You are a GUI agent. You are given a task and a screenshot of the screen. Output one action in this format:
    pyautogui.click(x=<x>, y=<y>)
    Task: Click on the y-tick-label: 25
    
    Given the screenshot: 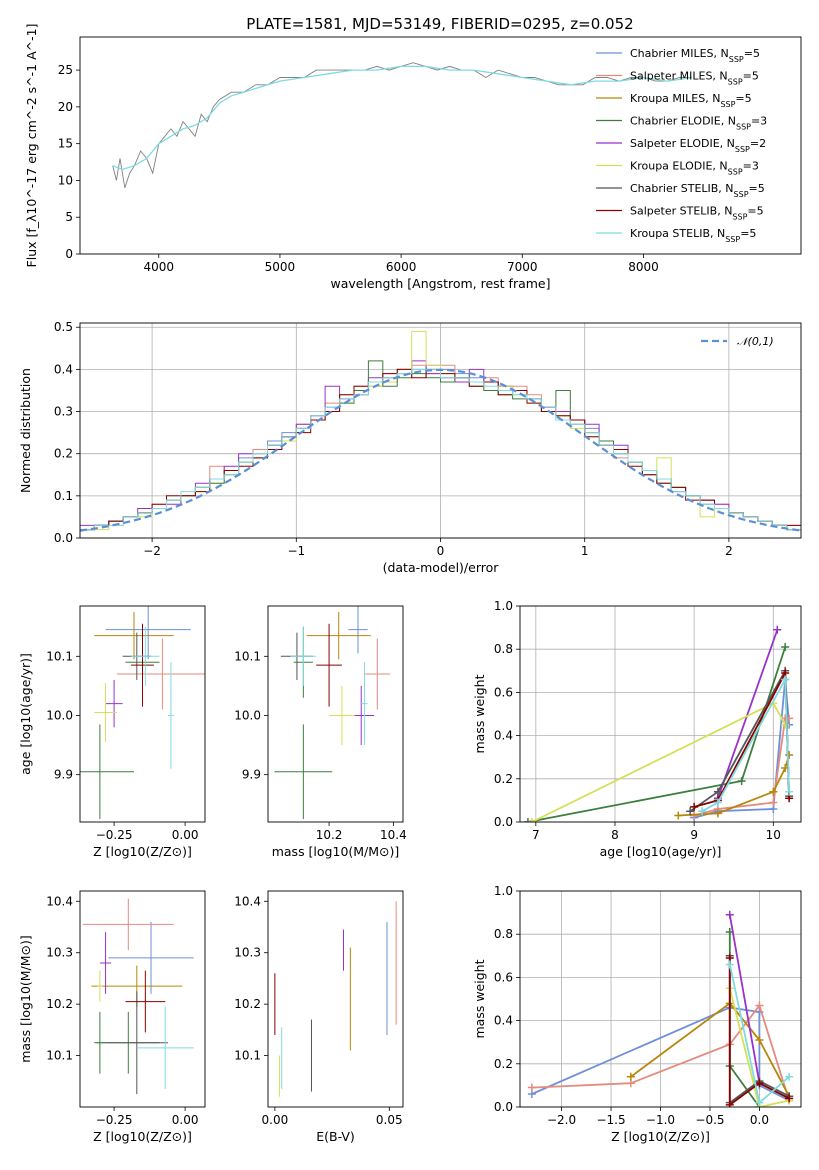 What is the action you would take?
    pyautogui.click(x=65, y=70)
    